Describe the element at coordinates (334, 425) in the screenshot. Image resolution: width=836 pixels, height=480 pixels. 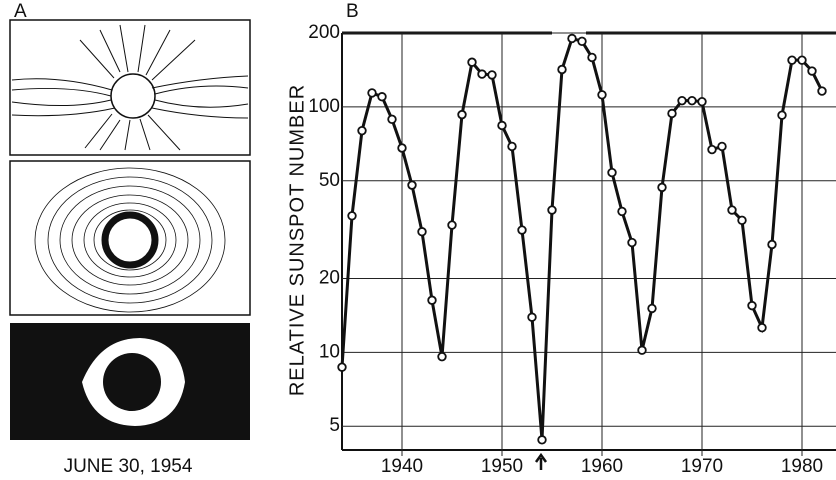
I see `y-tick-label: 5` at that location.